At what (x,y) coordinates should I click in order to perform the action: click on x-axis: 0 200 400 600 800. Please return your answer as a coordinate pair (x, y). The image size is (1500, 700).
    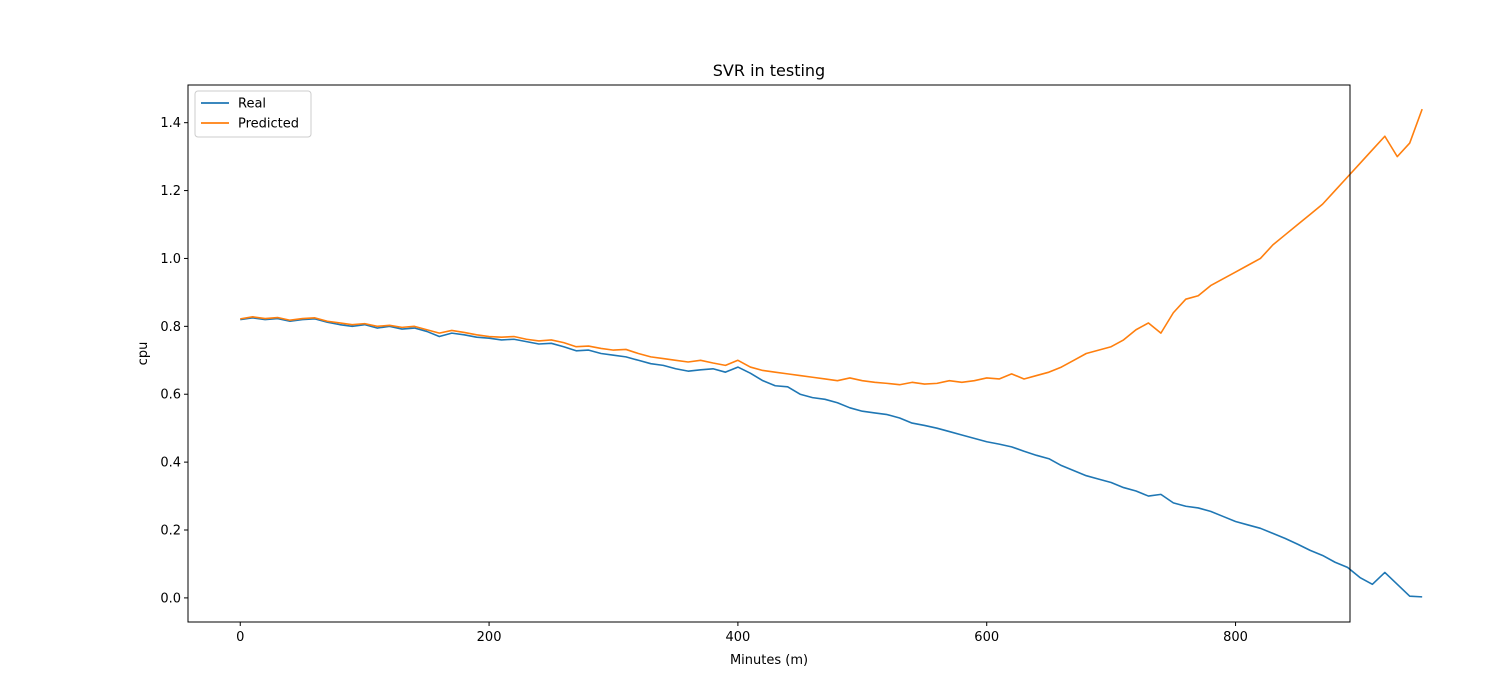
    Looking at the image, I should click on (742, 633).